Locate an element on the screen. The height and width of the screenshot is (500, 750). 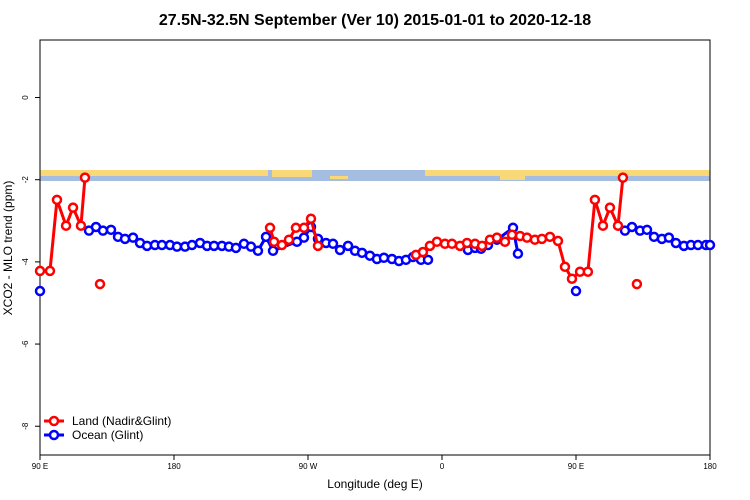
x-axis-label: Longitude (deg E) is located at coordinates (374, 484).